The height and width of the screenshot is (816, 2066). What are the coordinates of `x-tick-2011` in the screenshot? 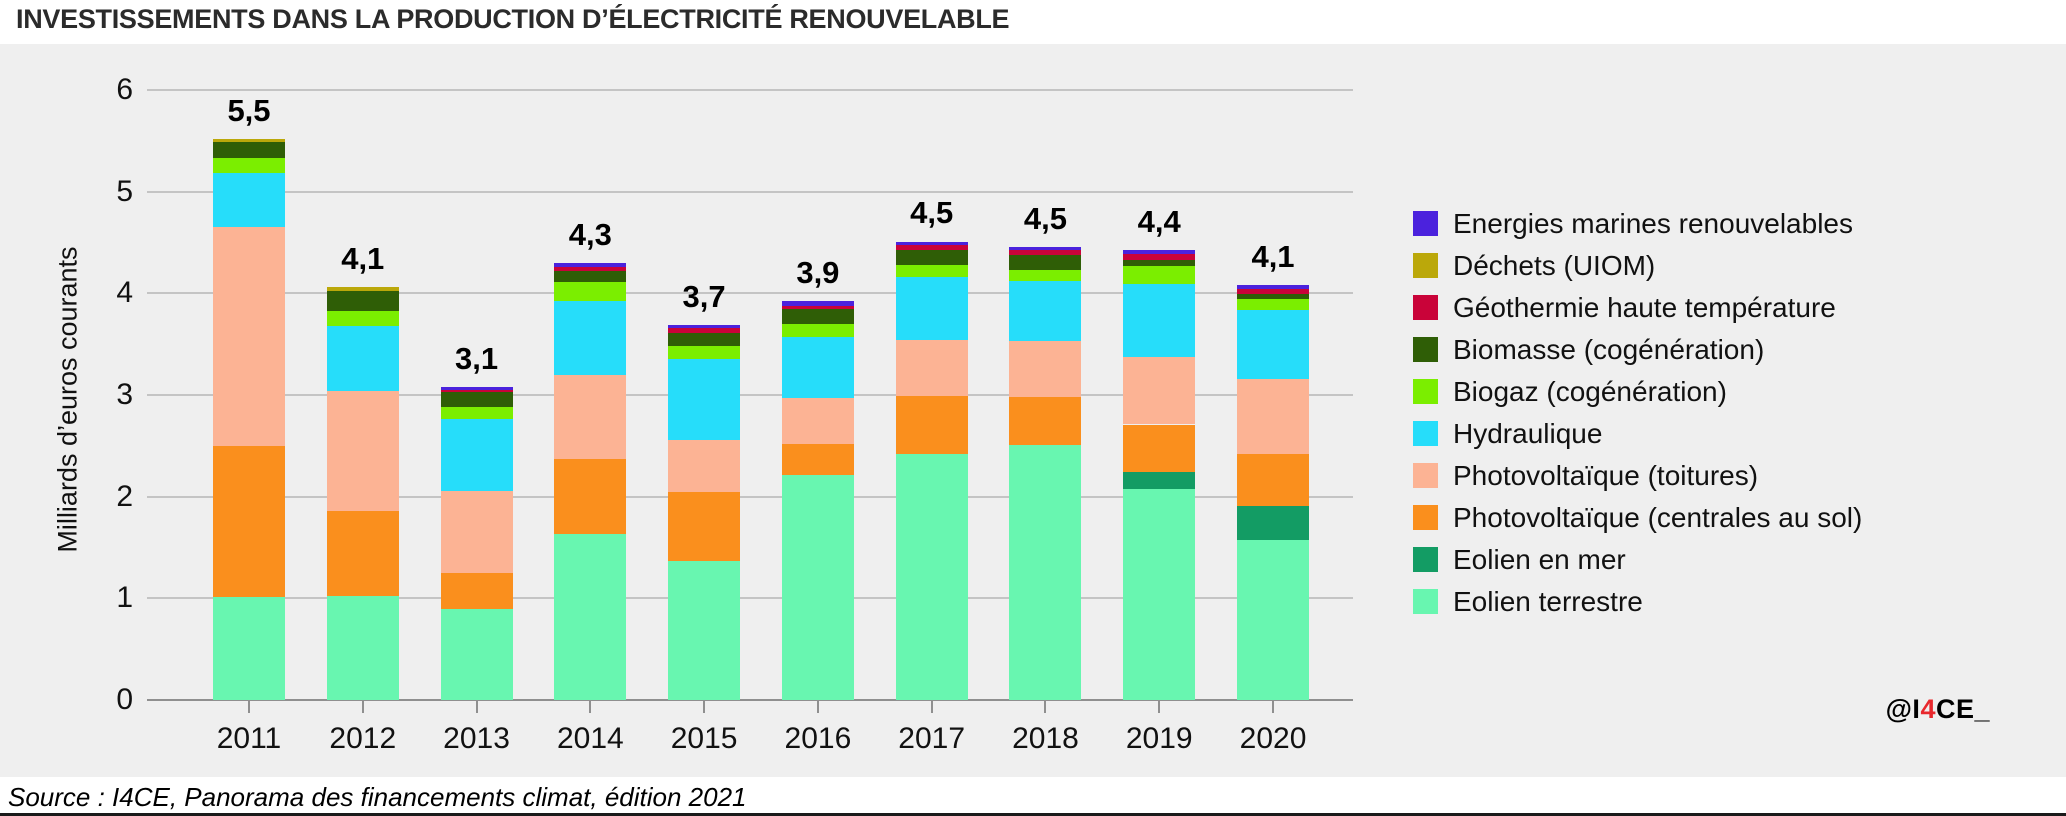 It's located at (249, 706).